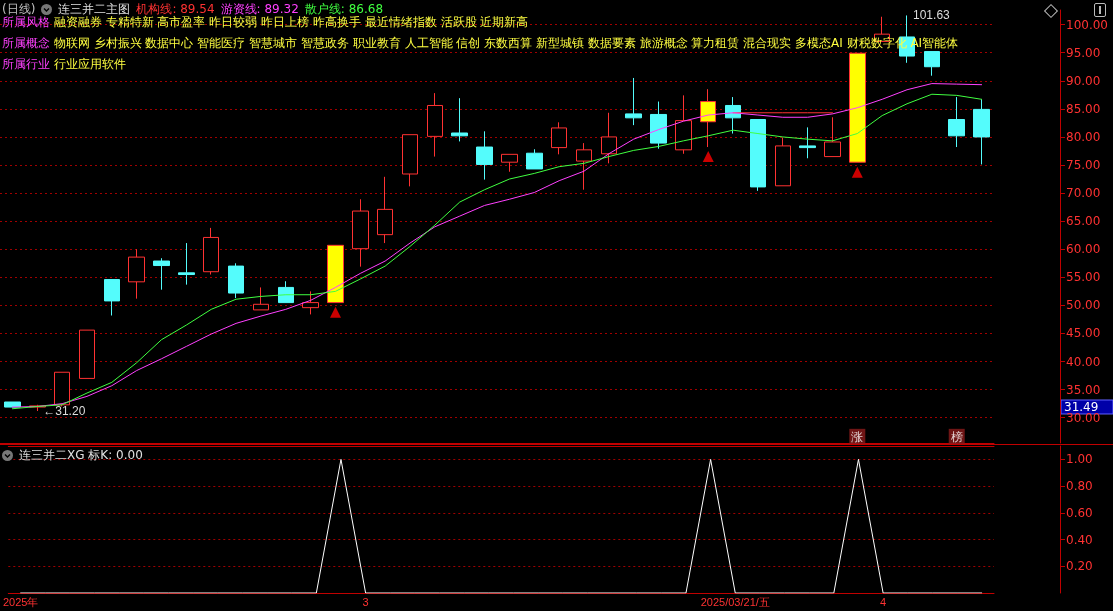 This screenshot has width=1113, height=611. I want to click on chart-subtitle: (日线), so click(19, 8).